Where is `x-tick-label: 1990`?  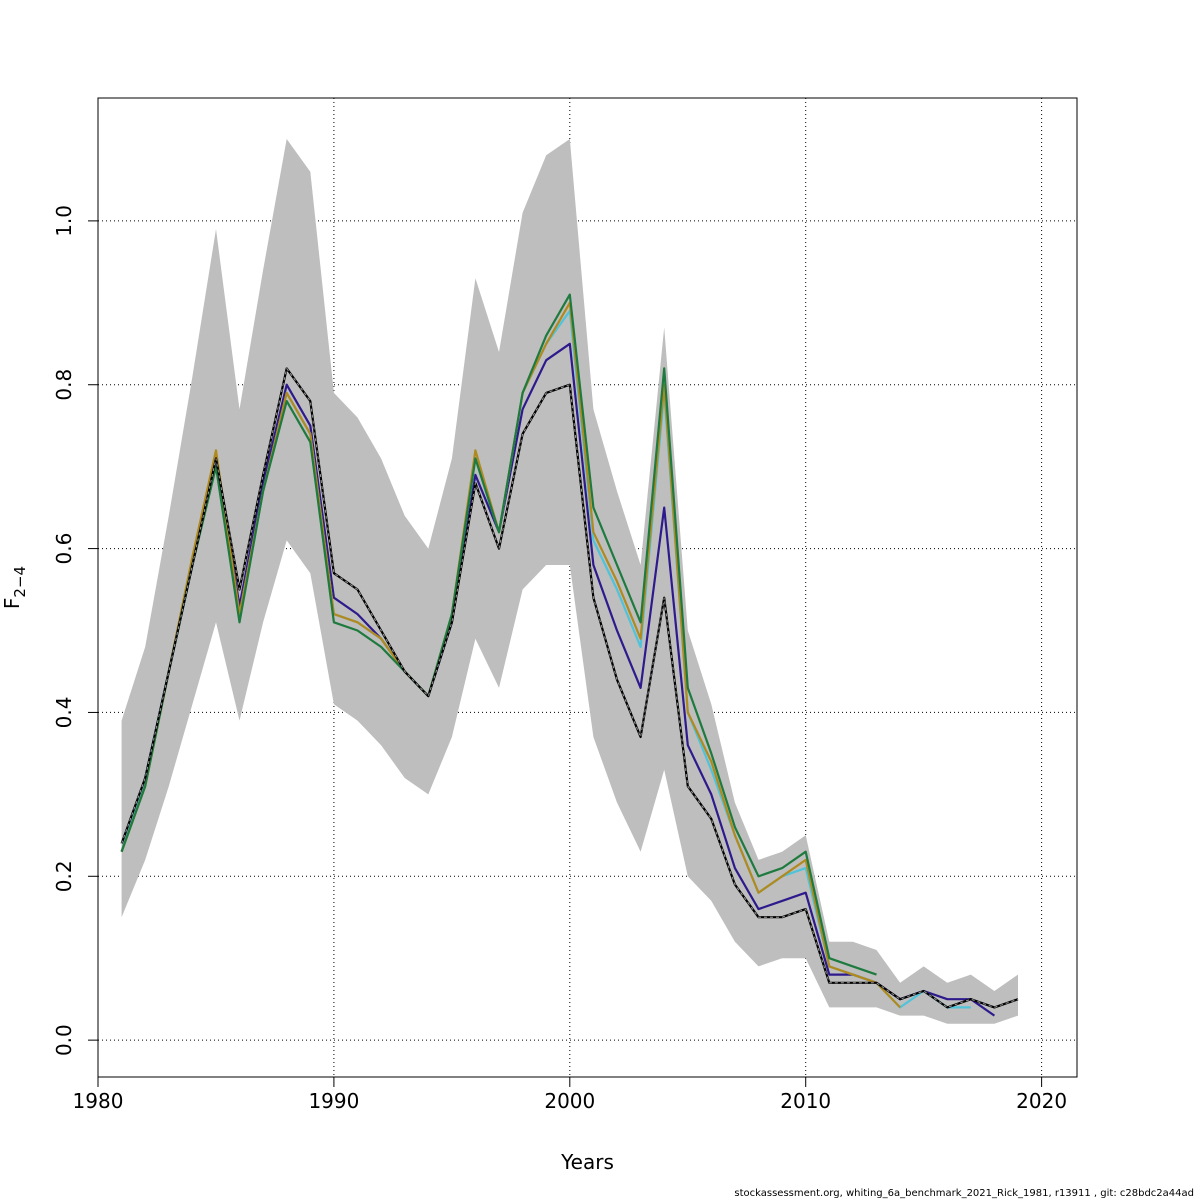 x-tick-label: 1990 is located at coordinates (333, 1101).